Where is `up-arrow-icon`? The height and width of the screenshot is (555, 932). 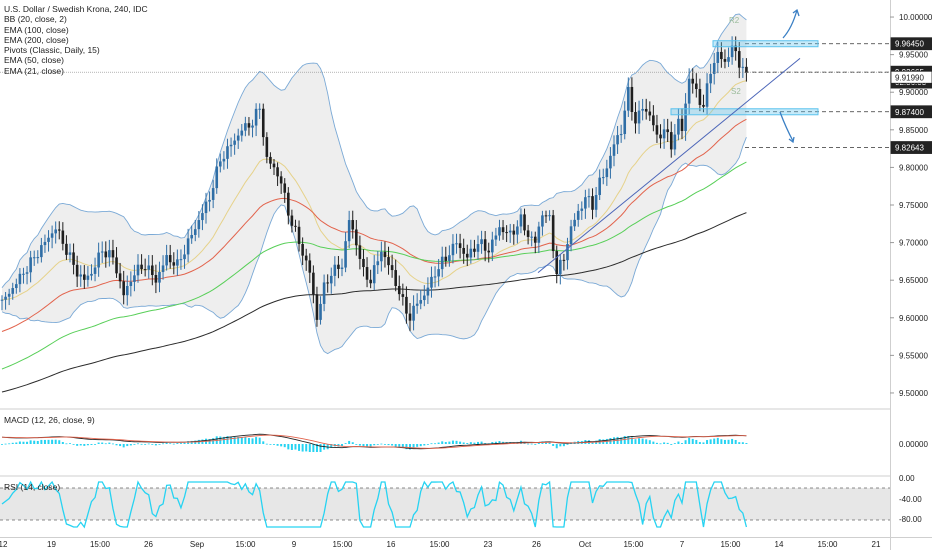 up-arrow-icon is located at coordinates (790, 24).